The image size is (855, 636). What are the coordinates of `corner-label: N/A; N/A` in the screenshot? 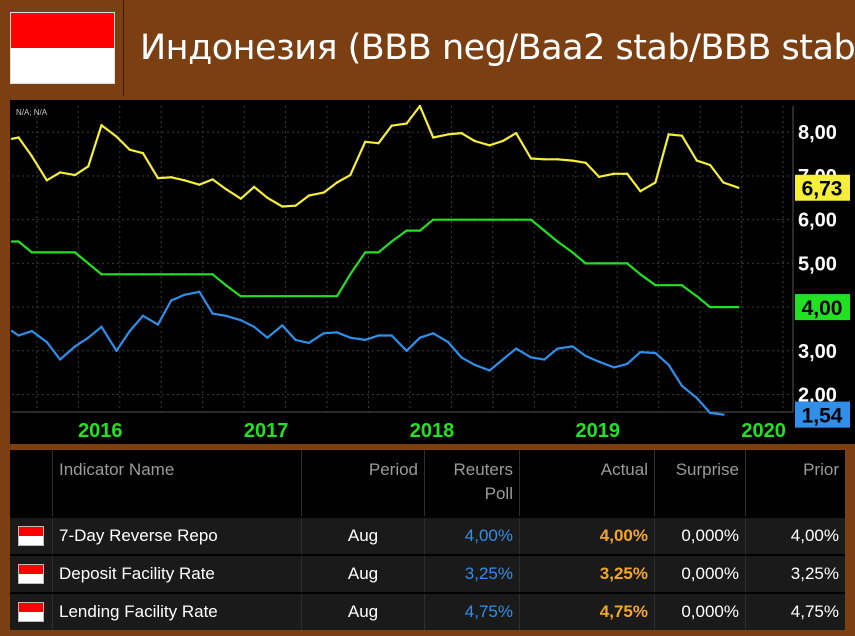 It's located at (32, 112).